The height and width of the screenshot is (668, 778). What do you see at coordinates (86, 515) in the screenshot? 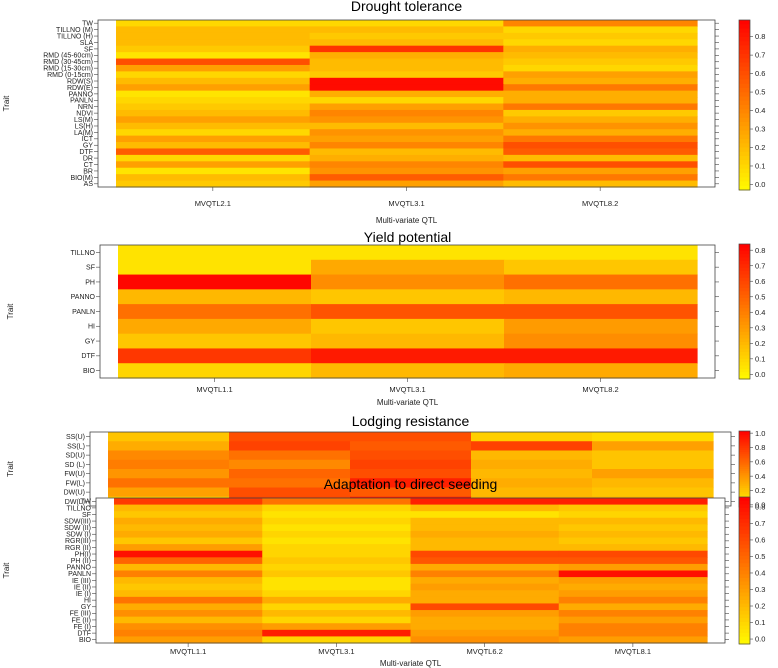
I see `y-tick-label: SF` at bounding box center [86, 515].